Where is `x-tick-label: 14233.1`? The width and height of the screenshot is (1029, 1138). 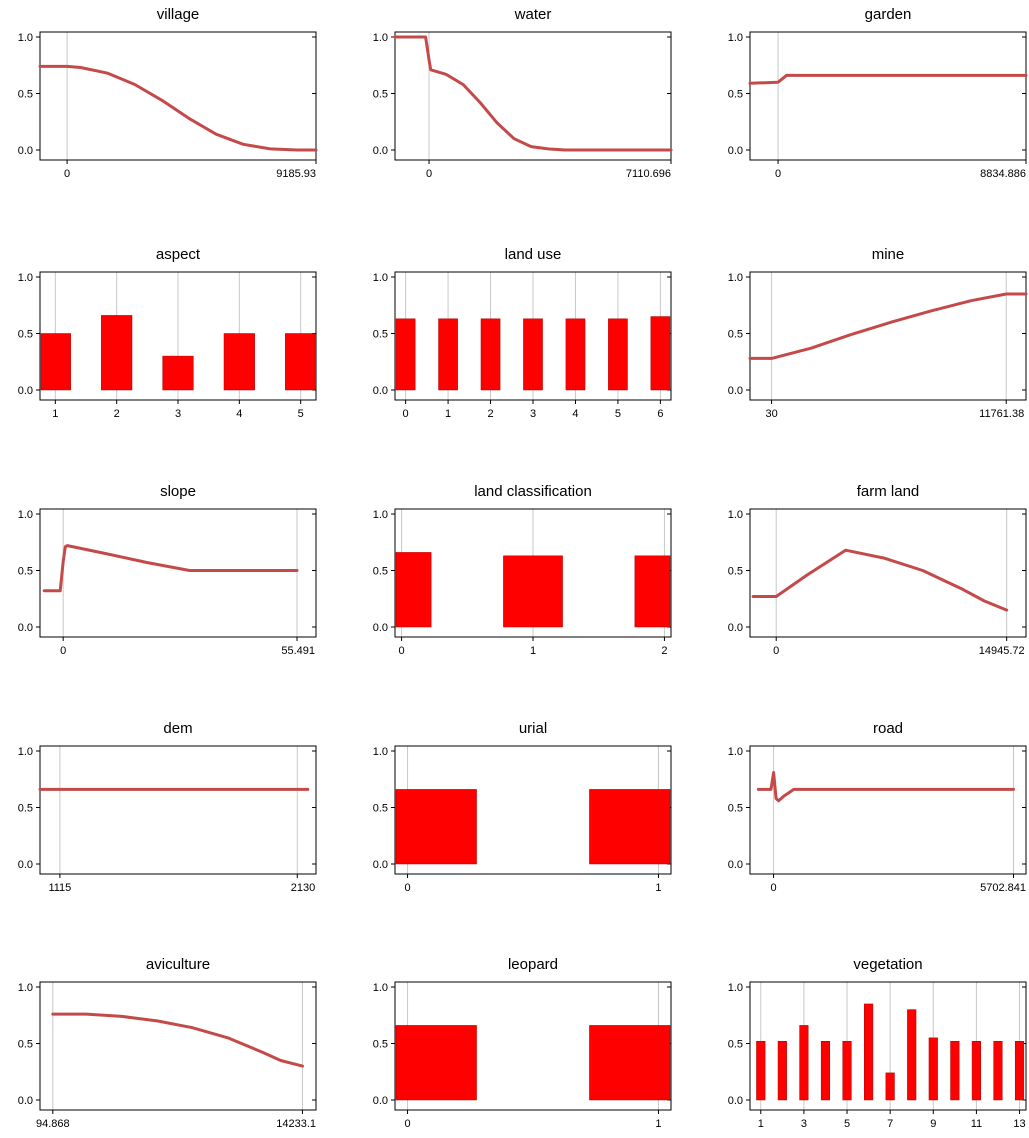 x-tick-label: 14233.1 is located at coordinates (296, 1124).